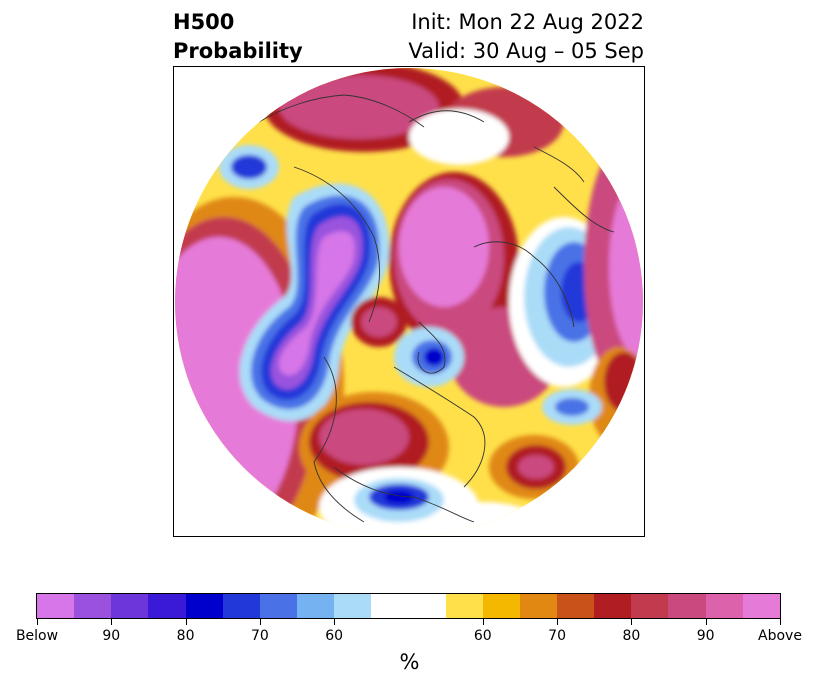 Image resolution: width=819 pixels, height=686 pixels. Describe the element at coordinates (474, 289) in the screenshot. I see `anomaly-above-siberia` at that location.